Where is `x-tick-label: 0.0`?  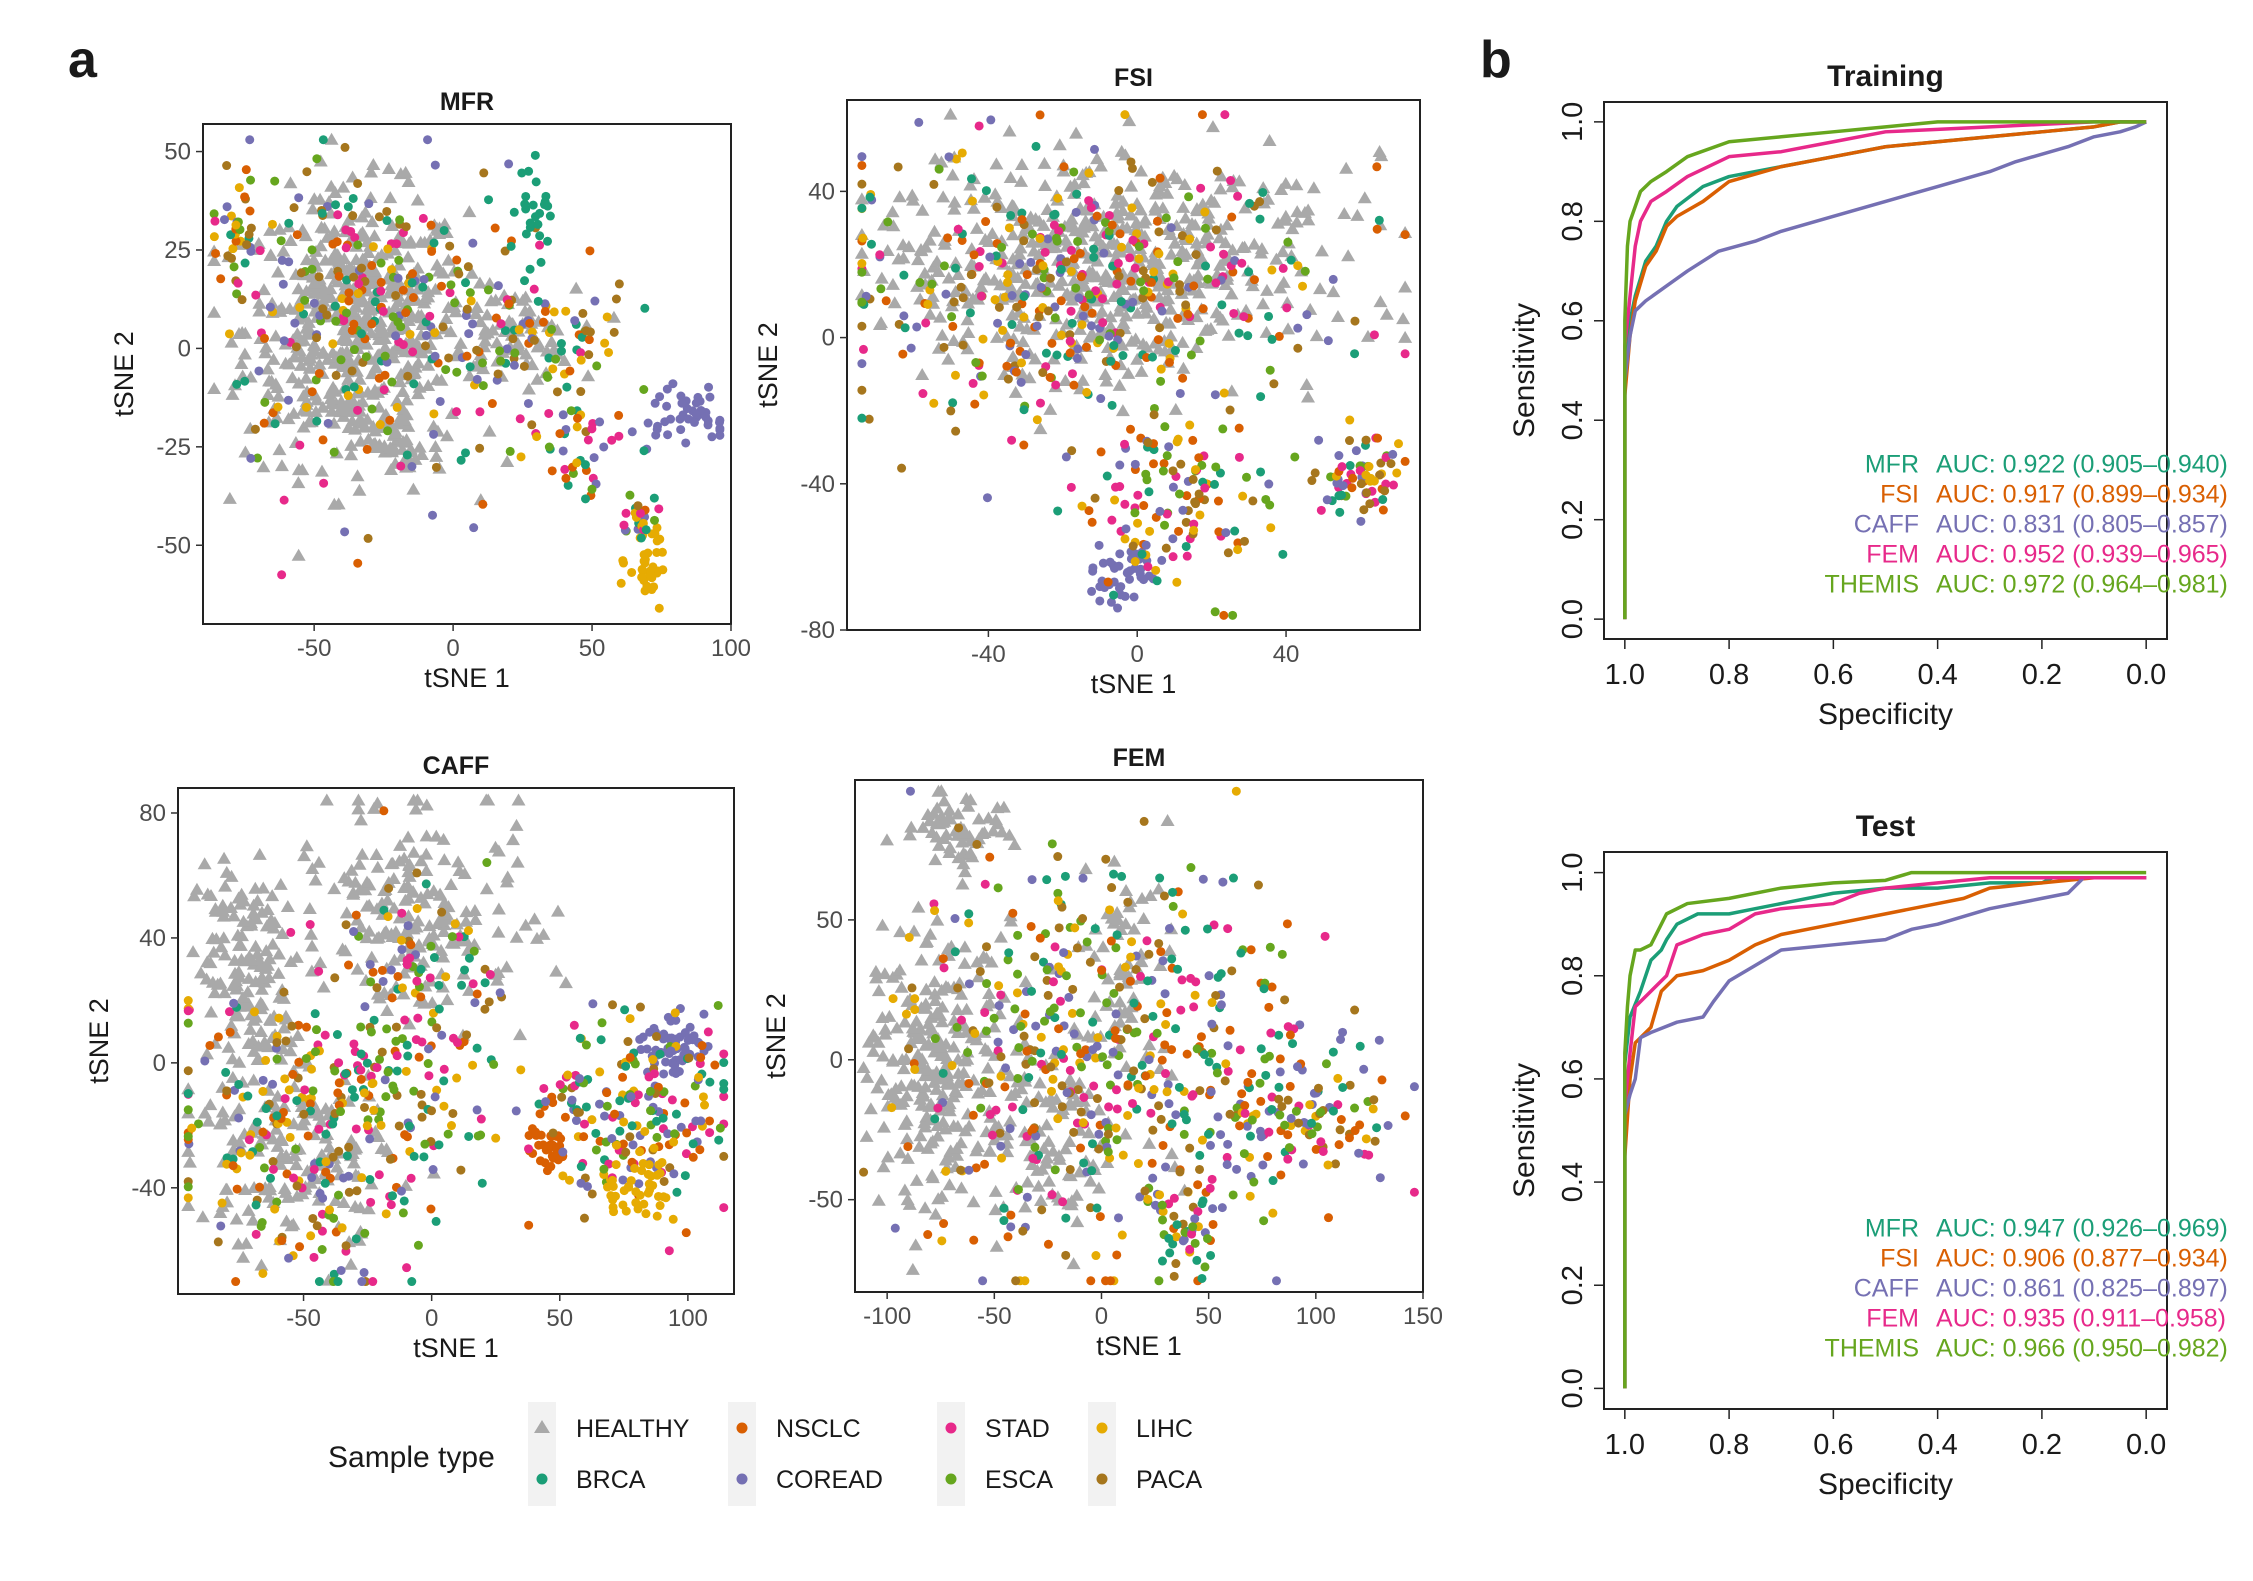
x-tick-label: 0.0 is located at coordinates (2146, 675).